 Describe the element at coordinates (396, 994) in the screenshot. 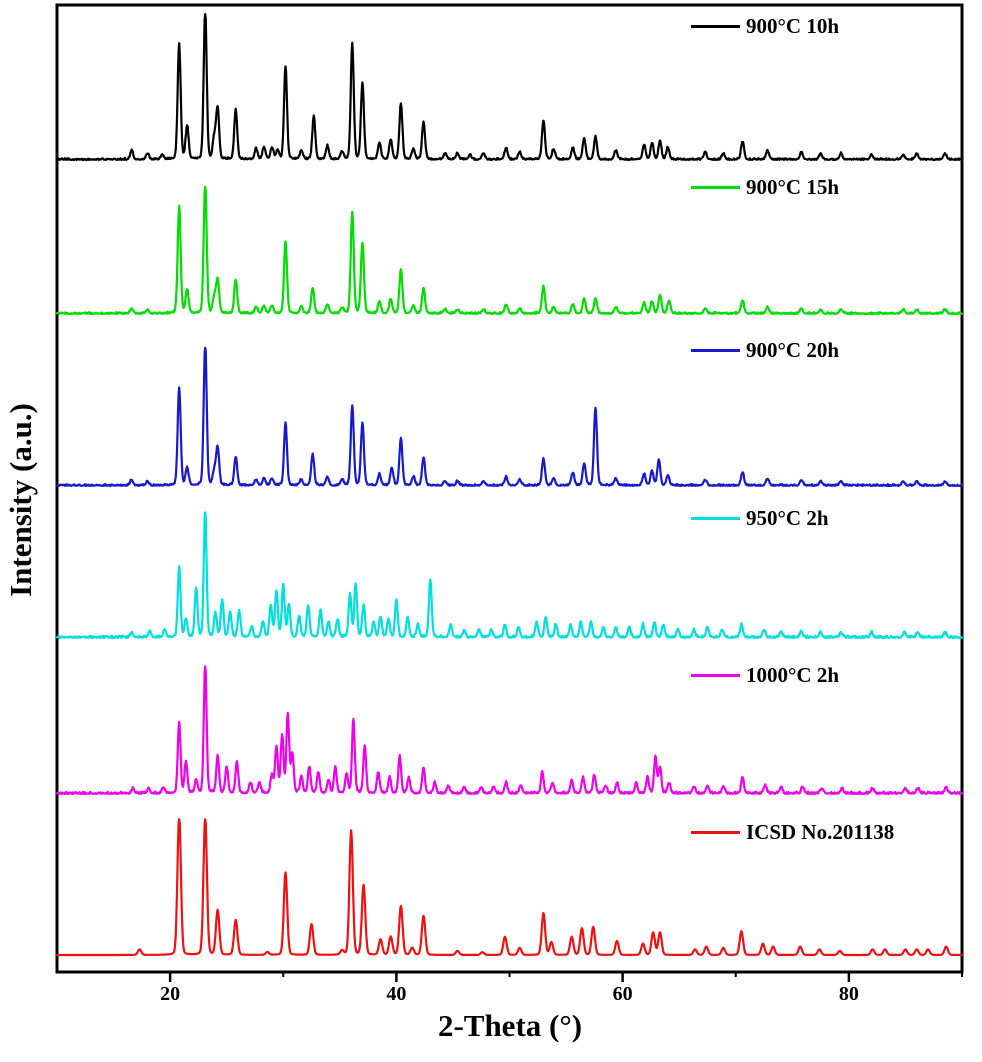

I see `x-tick-label-40: 40` at that location.